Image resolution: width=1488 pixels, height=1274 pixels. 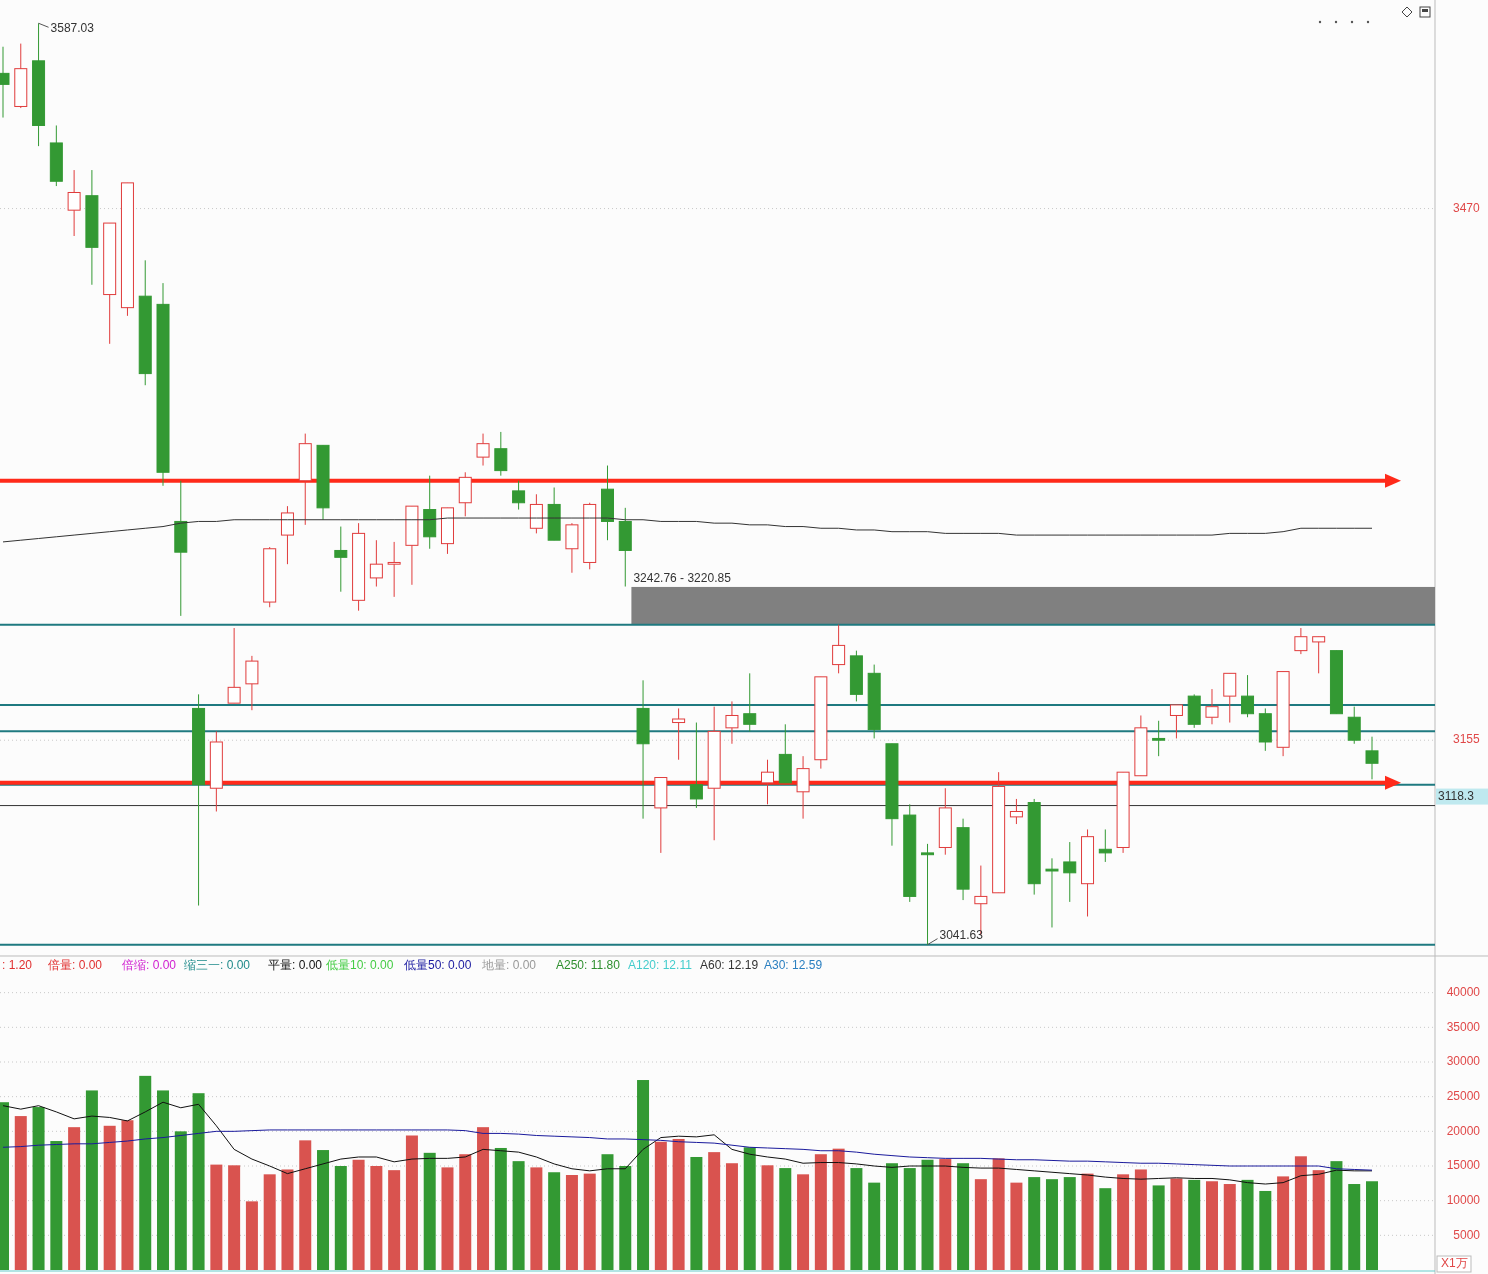 I want to click on y-axis-title: X1万, so click(x=1454, y=1263).